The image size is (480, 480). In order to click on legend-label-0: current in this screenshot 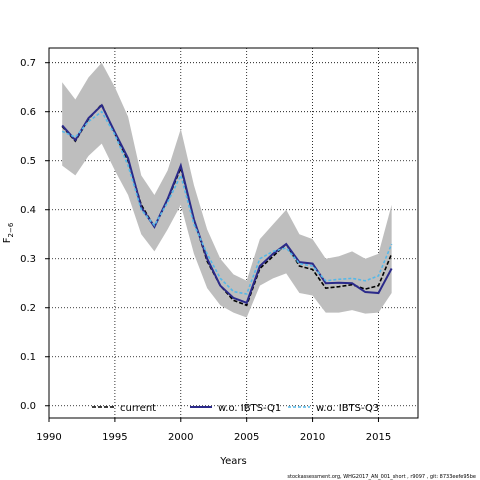, I will do `click(138, 408)`.